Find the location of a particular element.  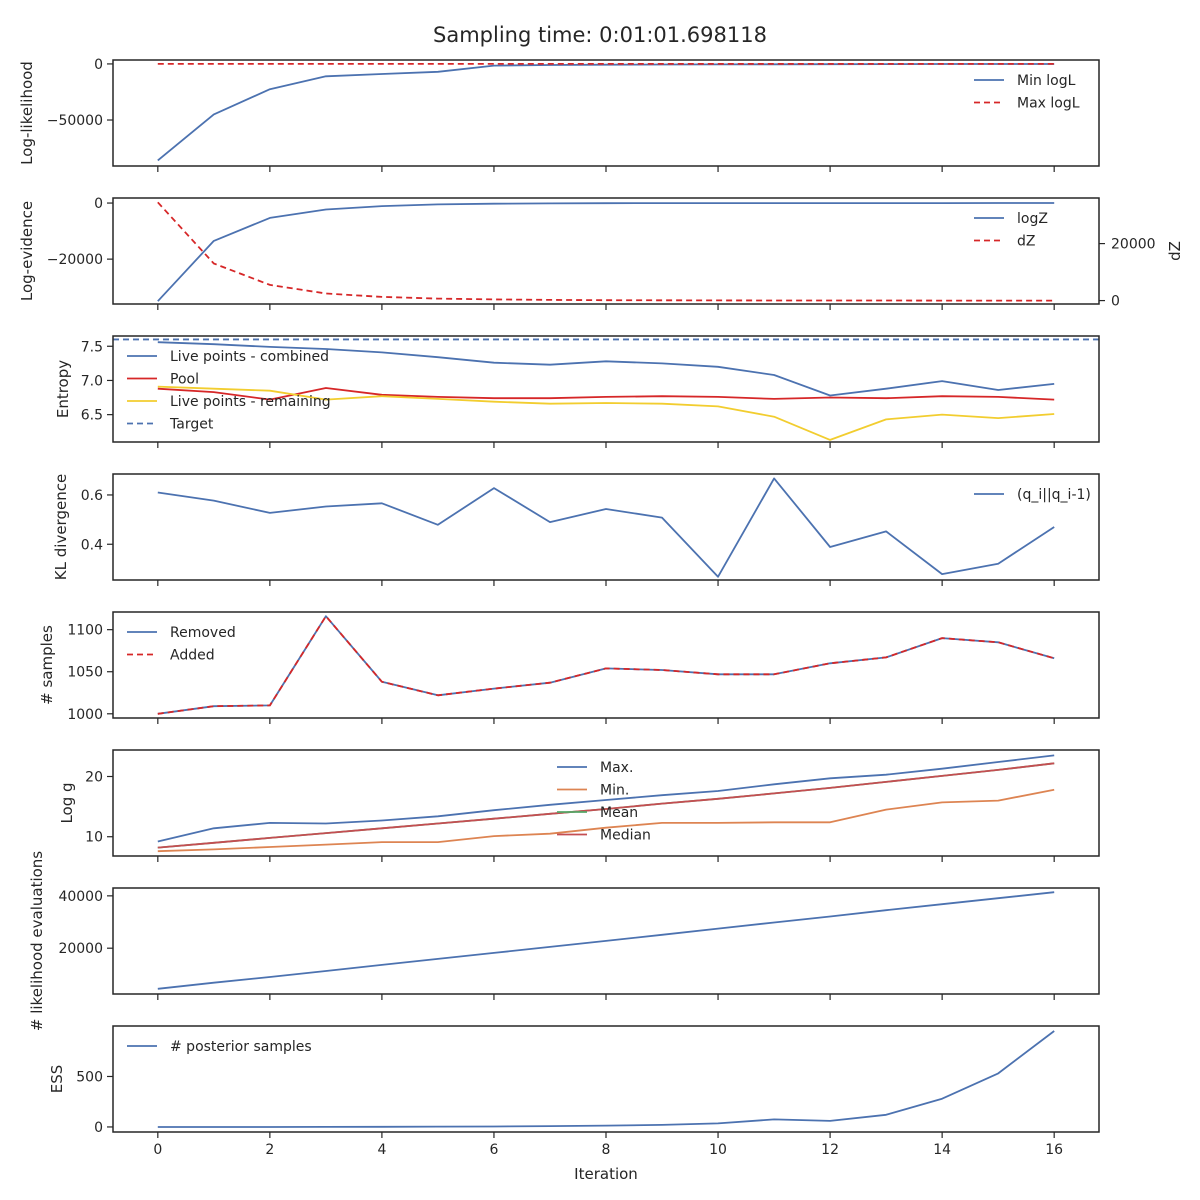

y-right-tick-label: 0 is located at coordinates (1115, 302).